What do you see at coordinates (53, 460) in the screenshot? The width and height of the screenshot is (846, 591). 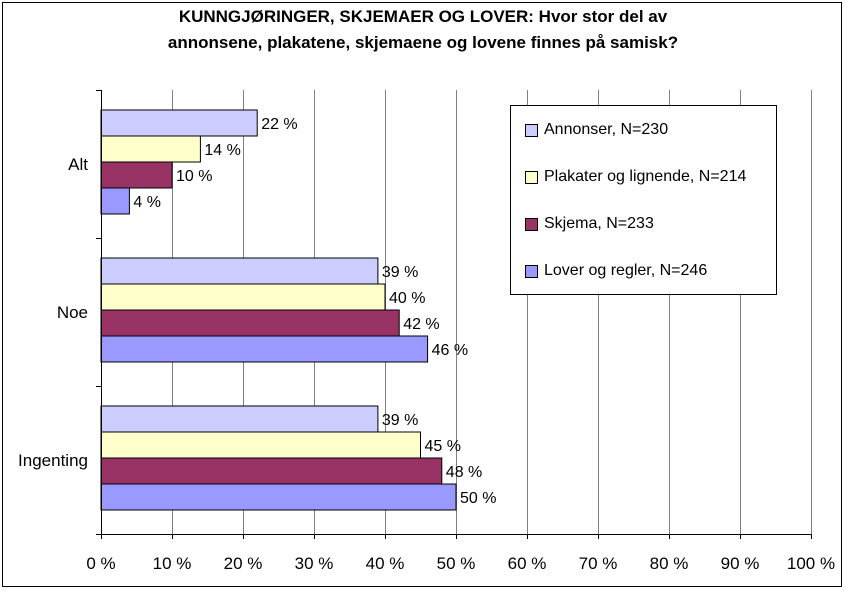 I see `category-label: Ingenting` at bounding box center [53, 460].